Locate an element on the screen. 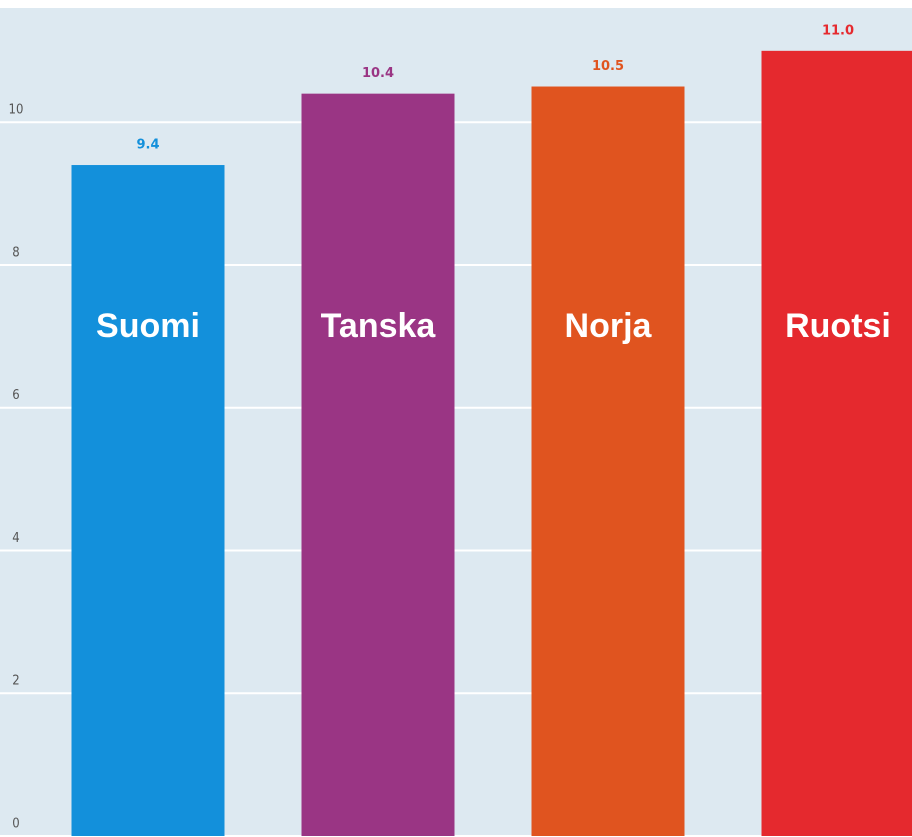  y-tick-label: 6 is located at coordinates (15, 395).